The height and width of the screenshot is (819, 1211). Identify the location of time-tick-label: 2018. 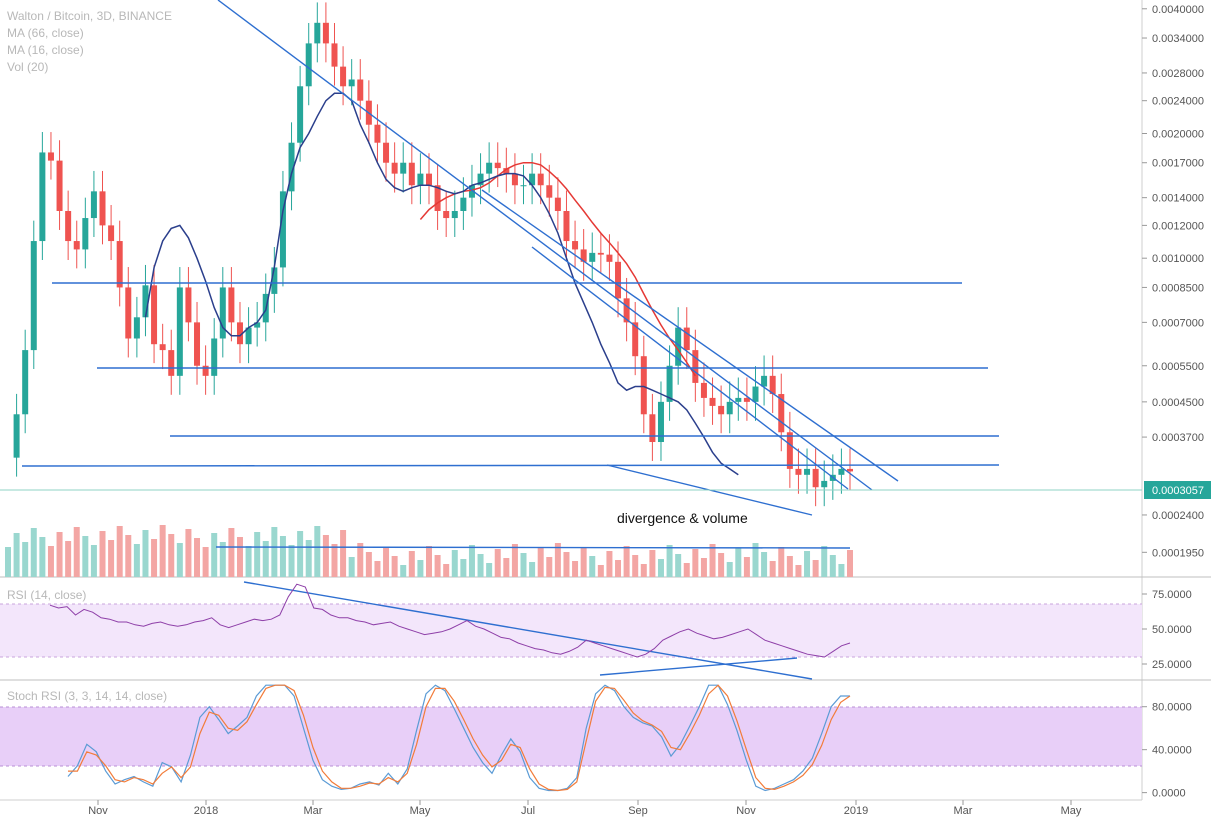
(206, 811).